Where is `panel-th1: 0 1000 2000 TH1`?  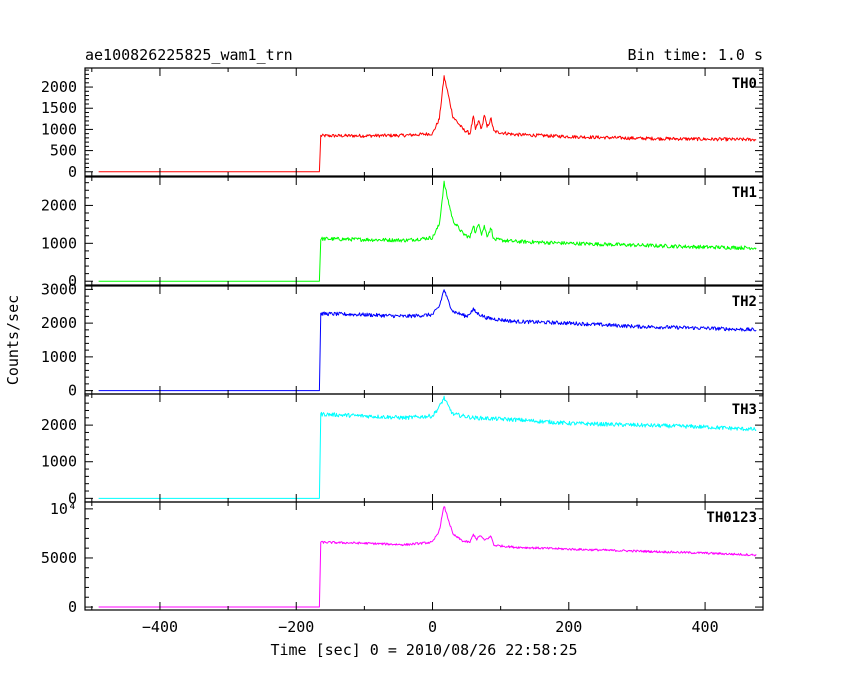 panel-th1: 0 1000 2000 TH1 is located at coordinates (402, 233).